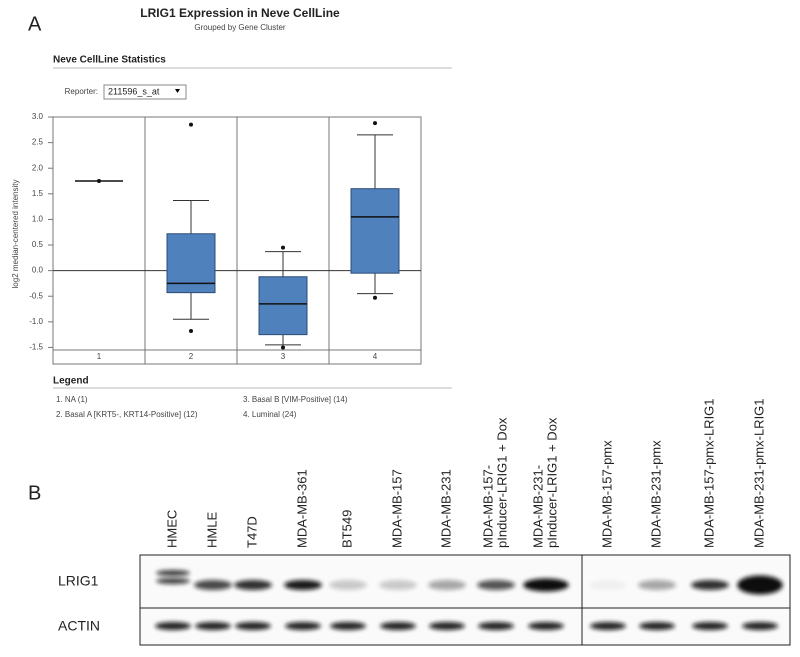  Describe the element at coordinates (295, 399) in the screenshot. I see `legend-item: 3. Basal B [VIM-Positive] (14)` at that location.